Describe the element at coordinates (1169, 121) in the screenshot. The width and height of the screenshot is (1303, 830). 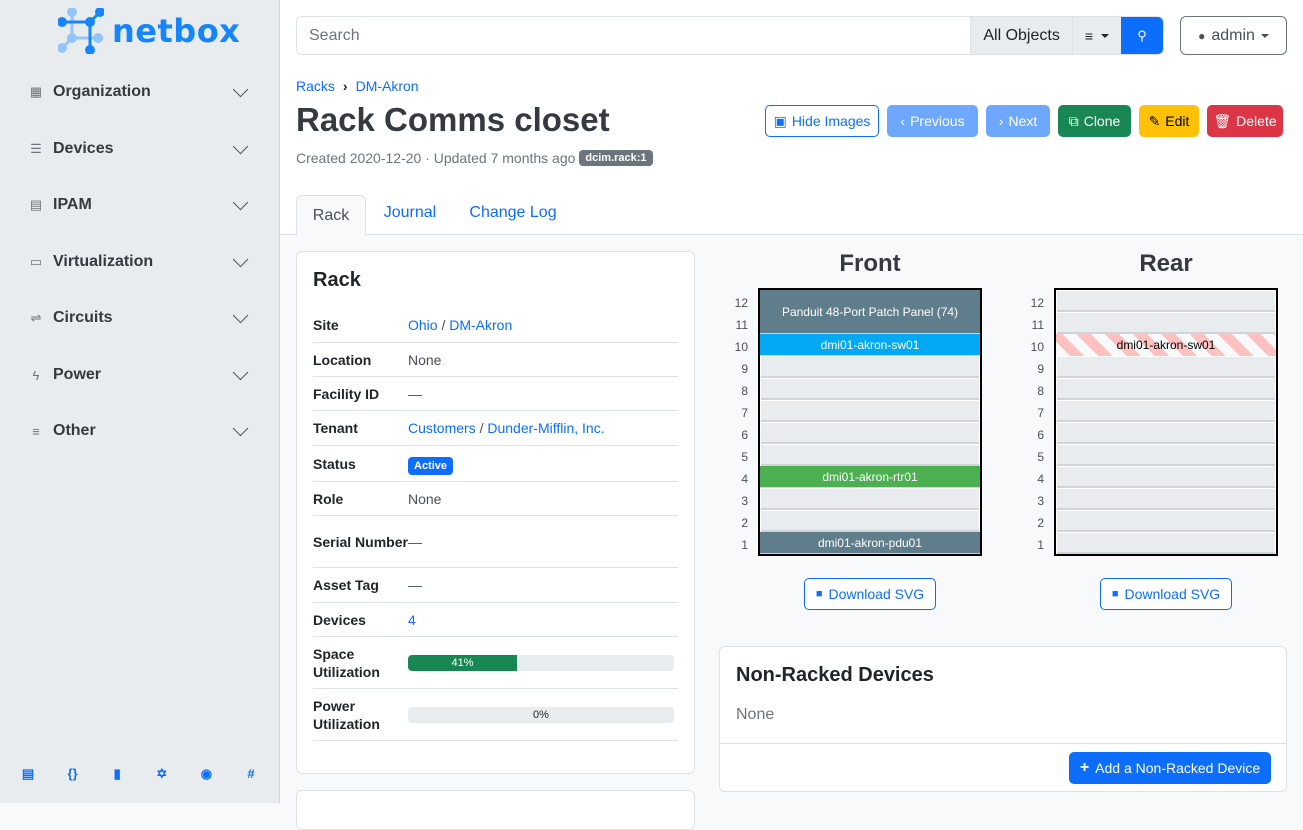
I see `edit-button: ✎ Edit` at that location.